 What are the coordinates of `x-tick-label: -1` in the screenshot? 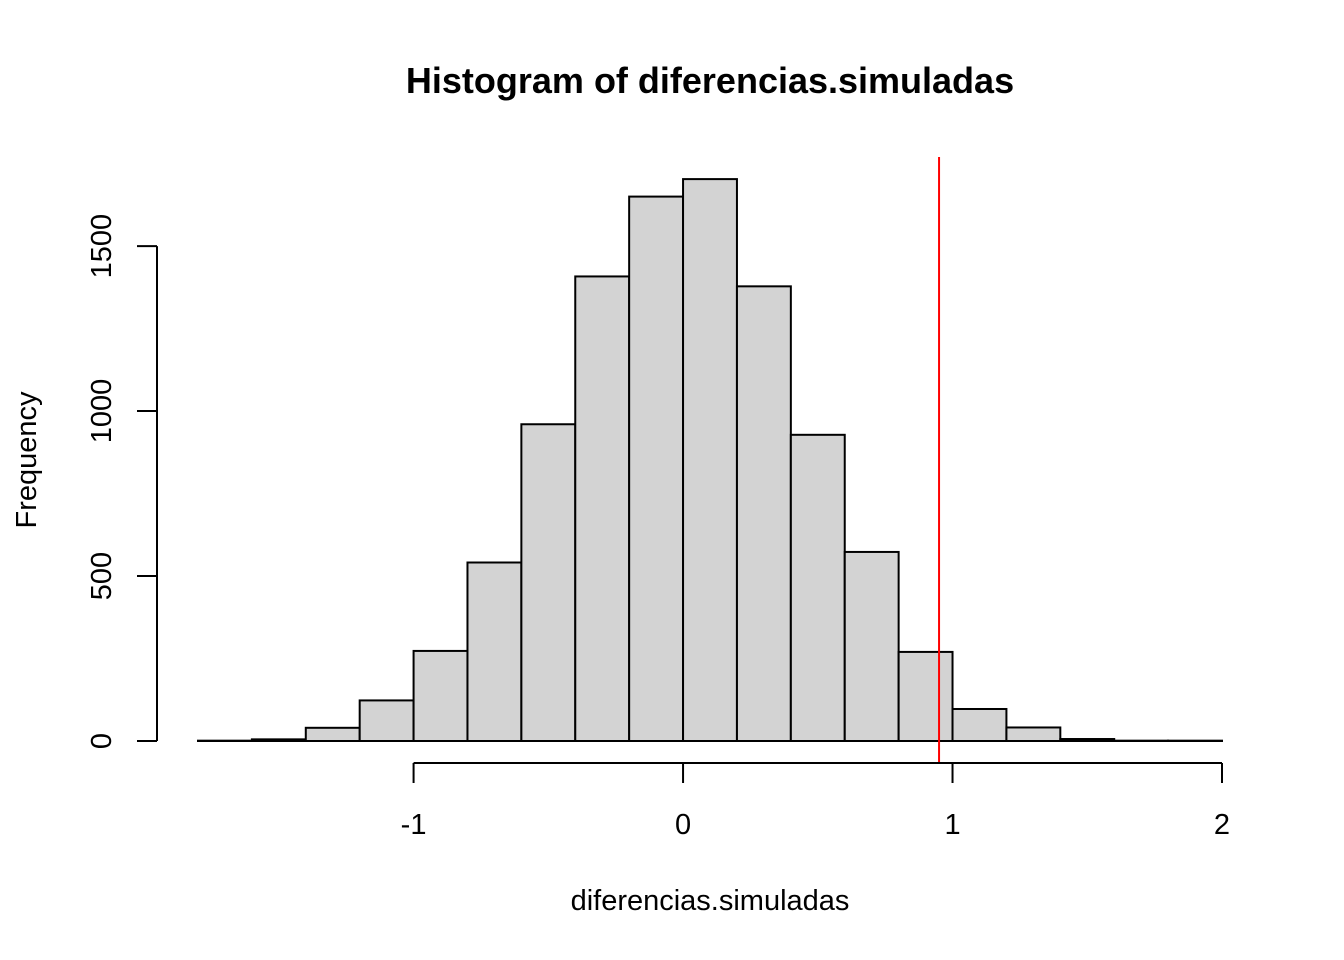 It's located at (414, 825).